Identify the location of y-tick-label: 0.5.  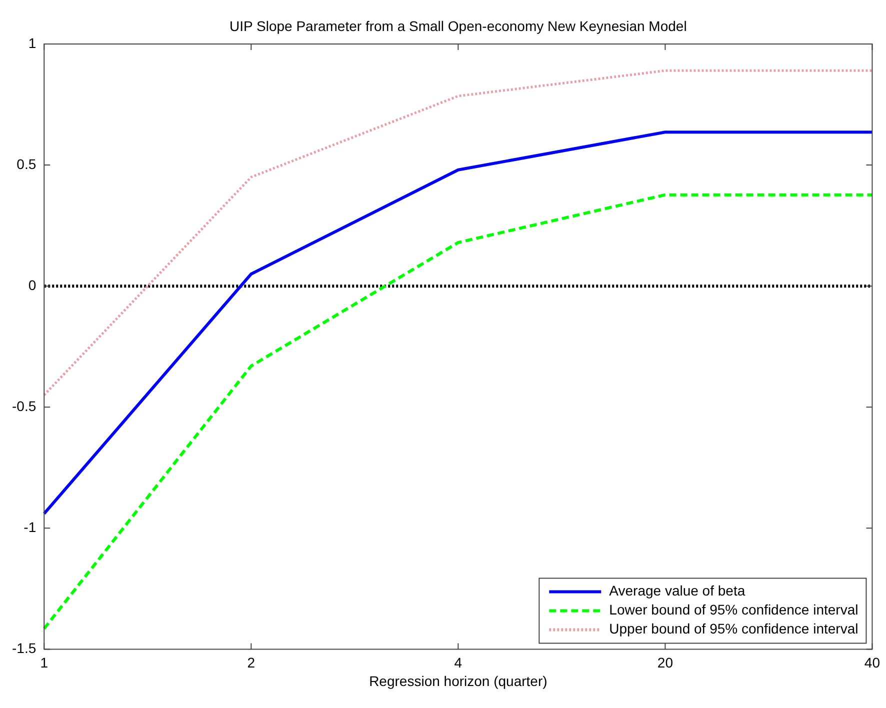
(26, 164).